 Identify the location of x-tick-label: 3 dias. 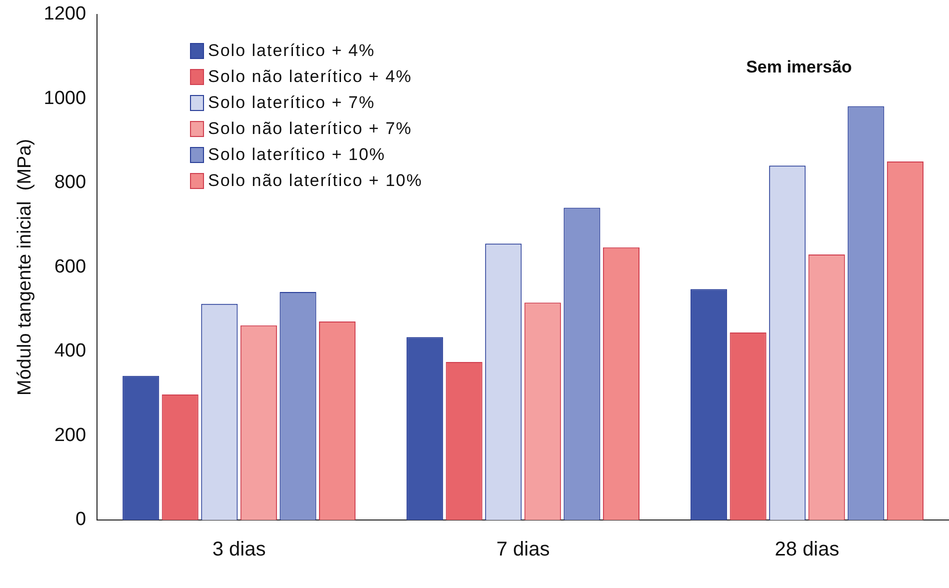
(239, 549).